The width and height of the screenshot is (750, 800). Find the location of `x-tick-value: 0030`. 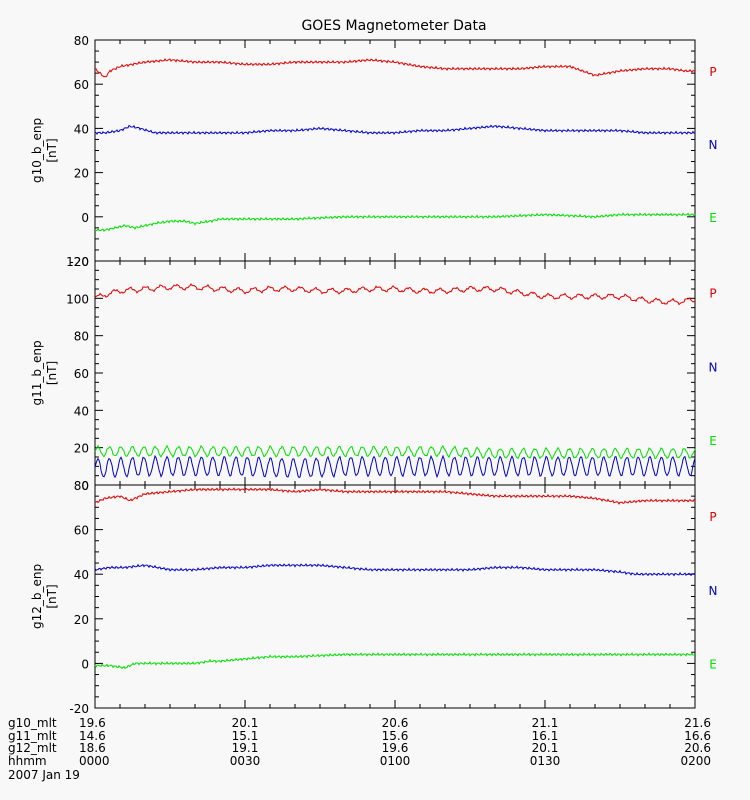

x-tick-value: 0030 is located at coordinates (245, 761).